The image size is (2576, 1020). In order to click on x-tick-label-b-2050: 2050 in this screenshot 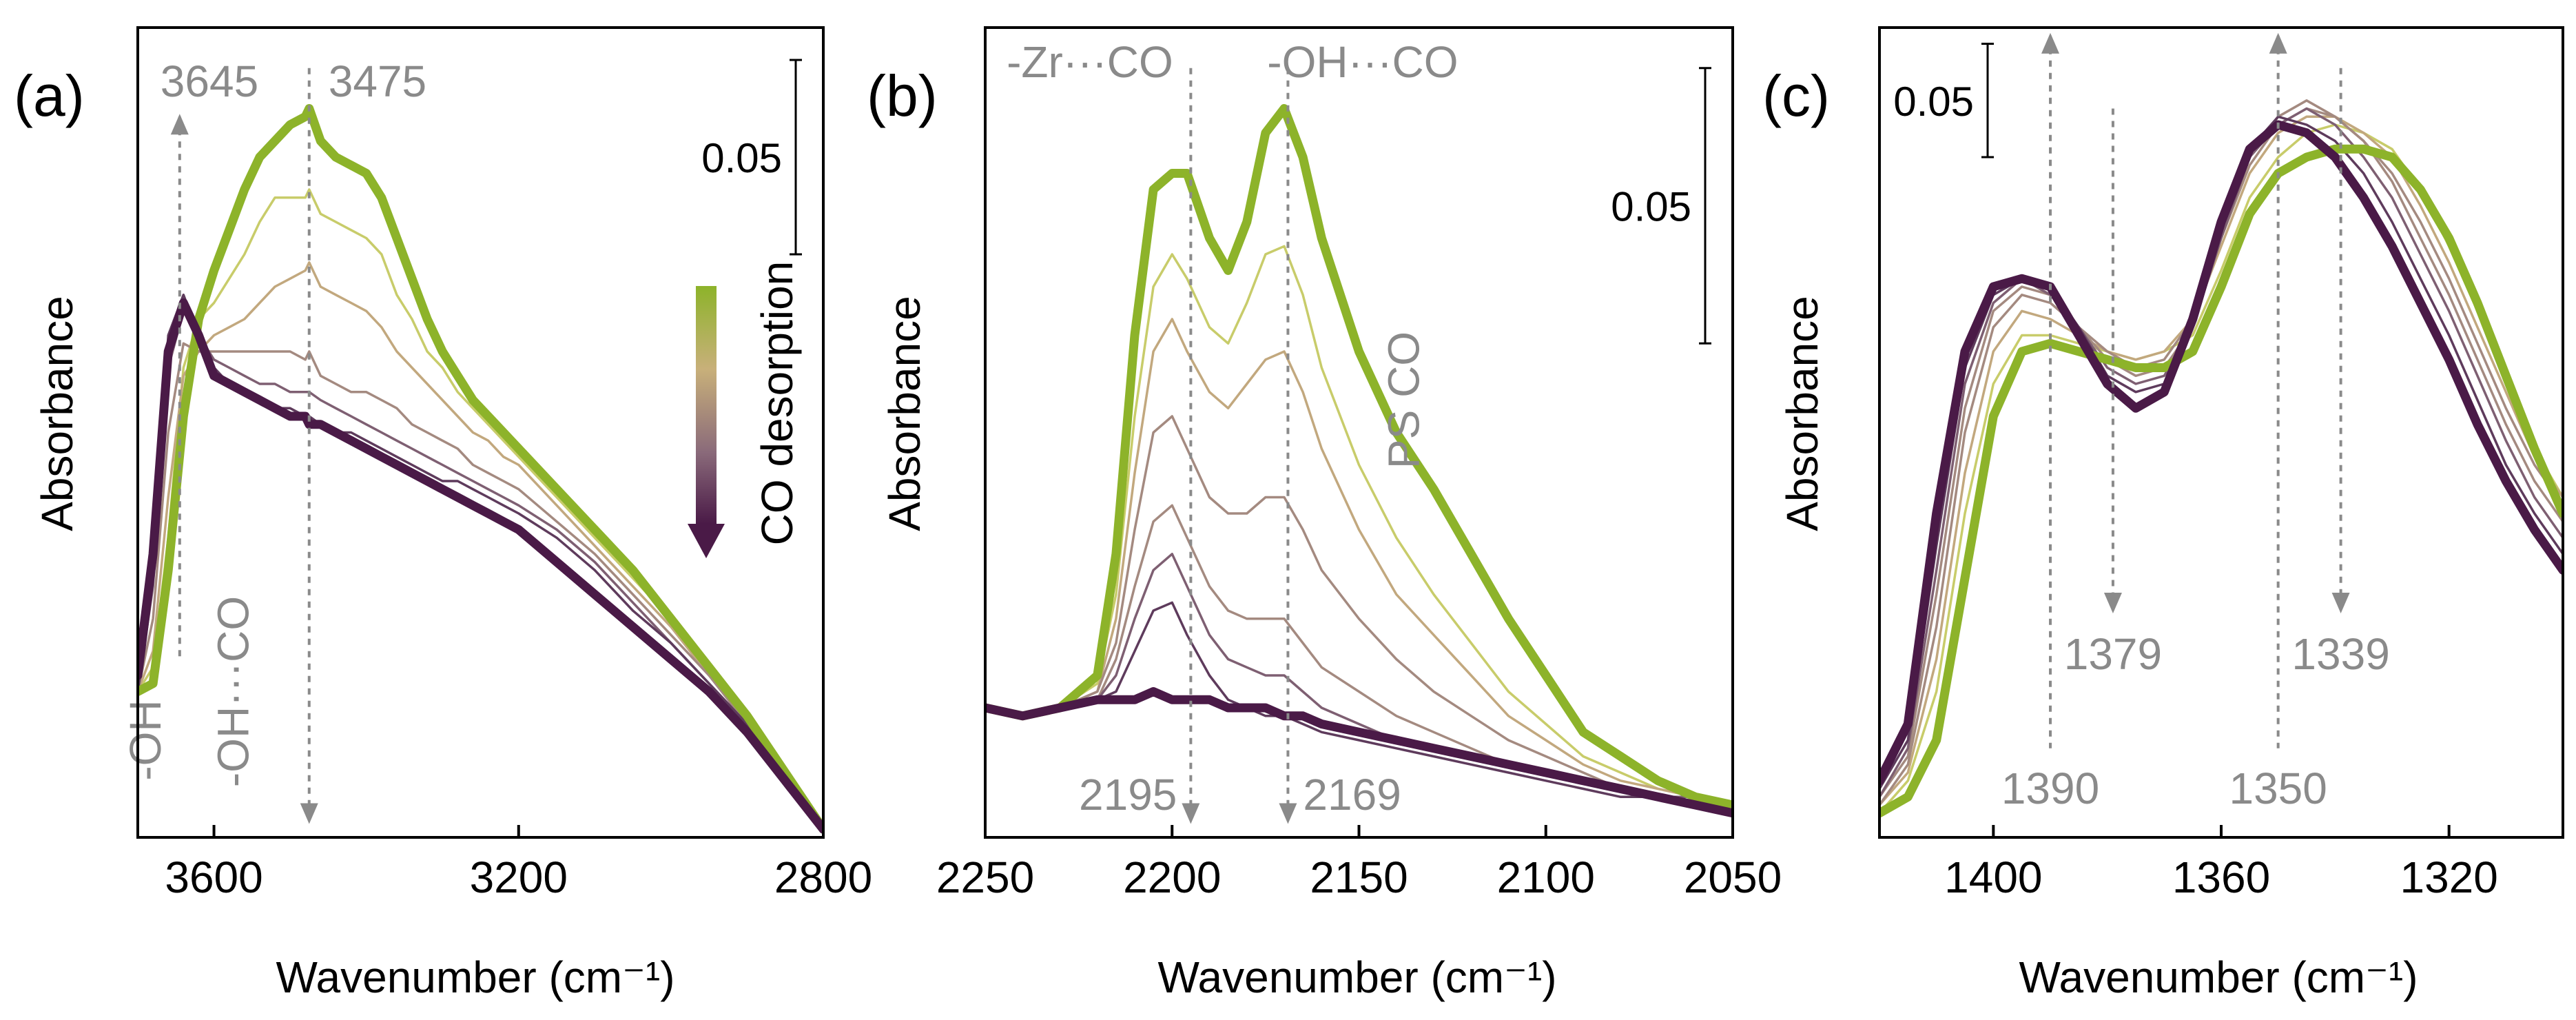, I will do `click(1733, 877)`.